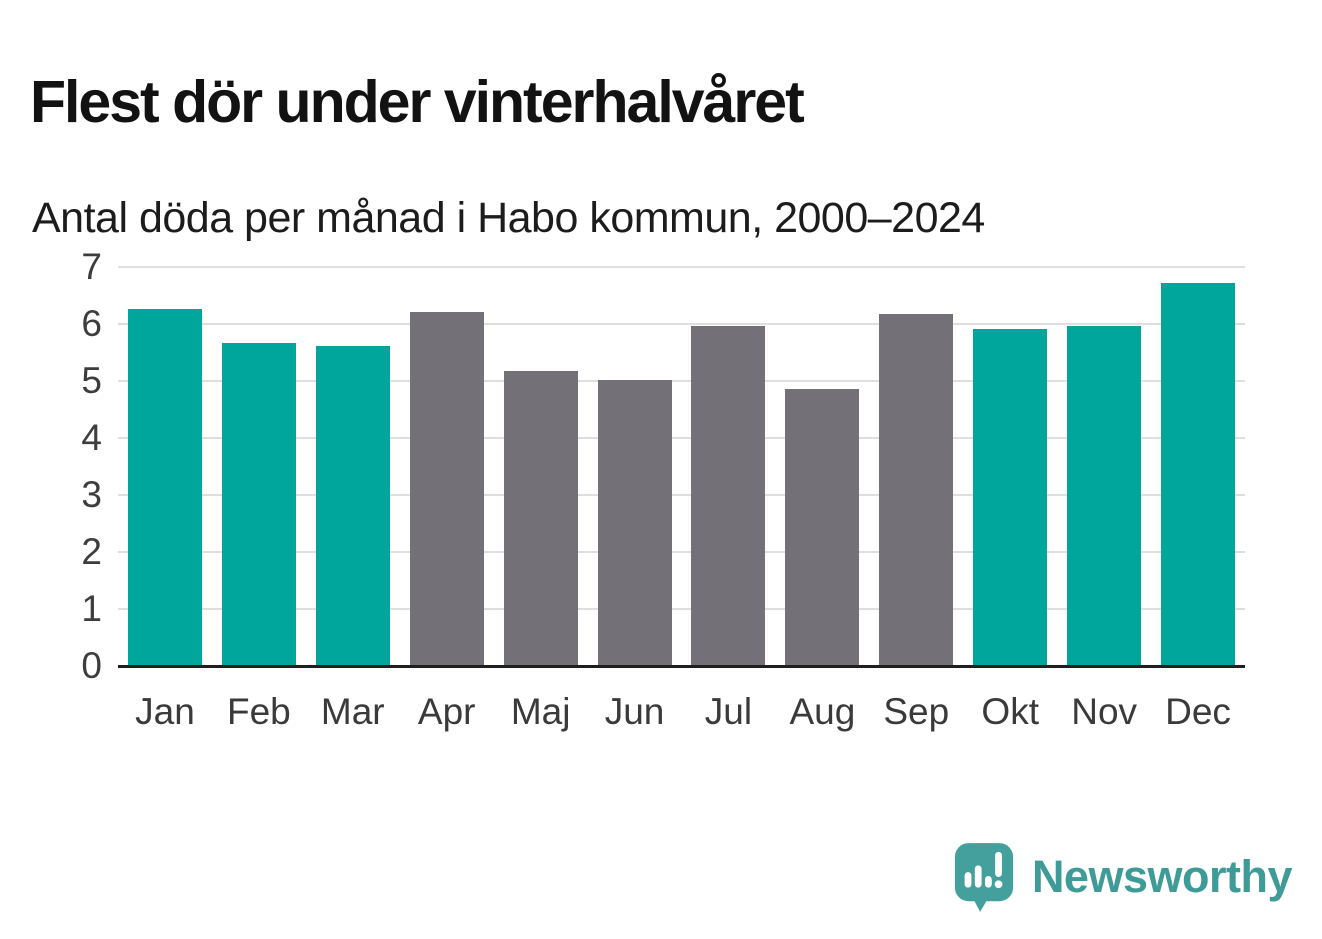  Describe the element at coordinates (916, 711) in the screenshot. I see `x-tick-label-sep: Sep` at that location.